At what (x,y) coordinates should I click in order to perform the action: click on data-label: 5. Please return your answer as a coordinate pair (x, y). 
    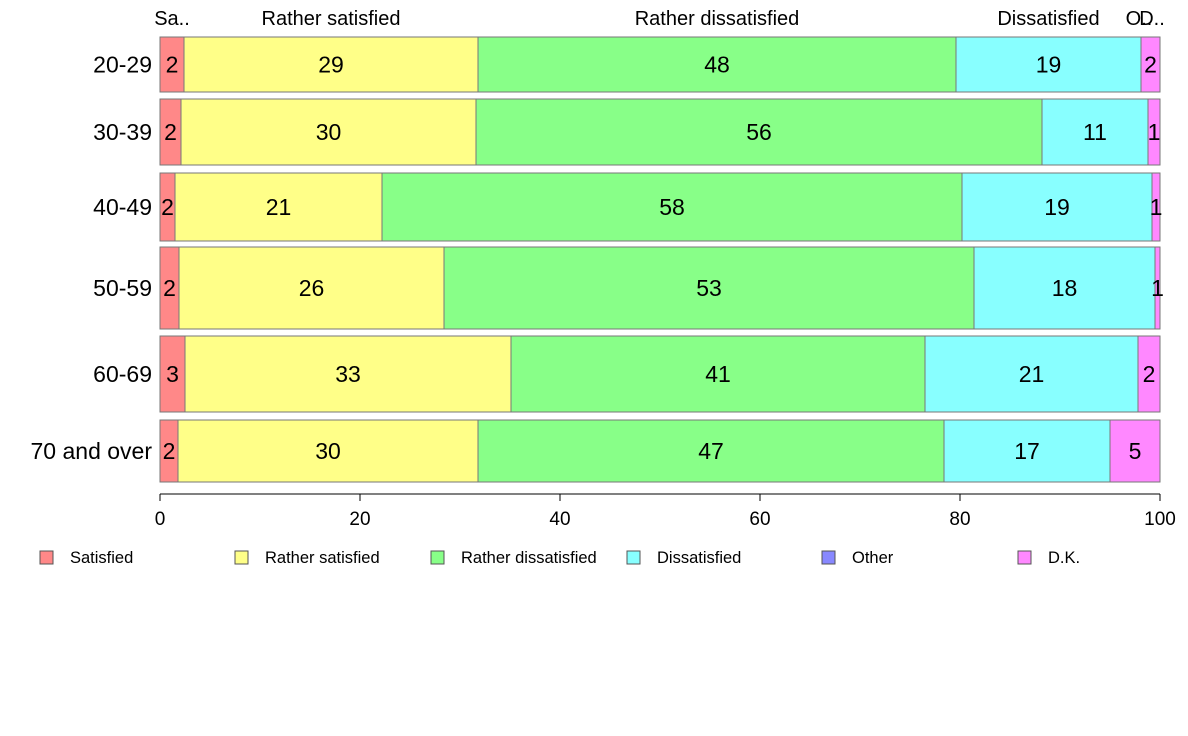
    Looking at the image, I should click on (1135, 451).